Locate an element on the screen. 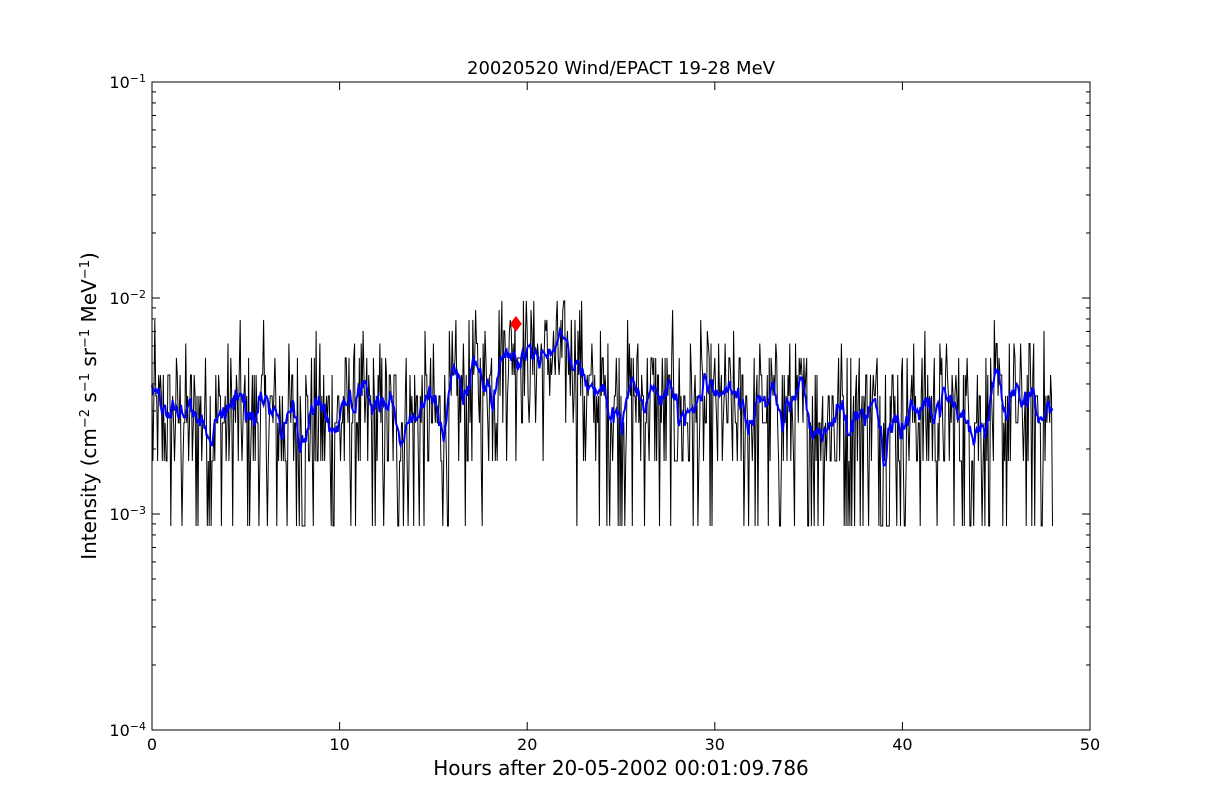 The width and height of the screenshot is (1212, 812). x-axis-title: Hours after 20-05-2002 00:01:09.786 is located at coordinates (621, 768).